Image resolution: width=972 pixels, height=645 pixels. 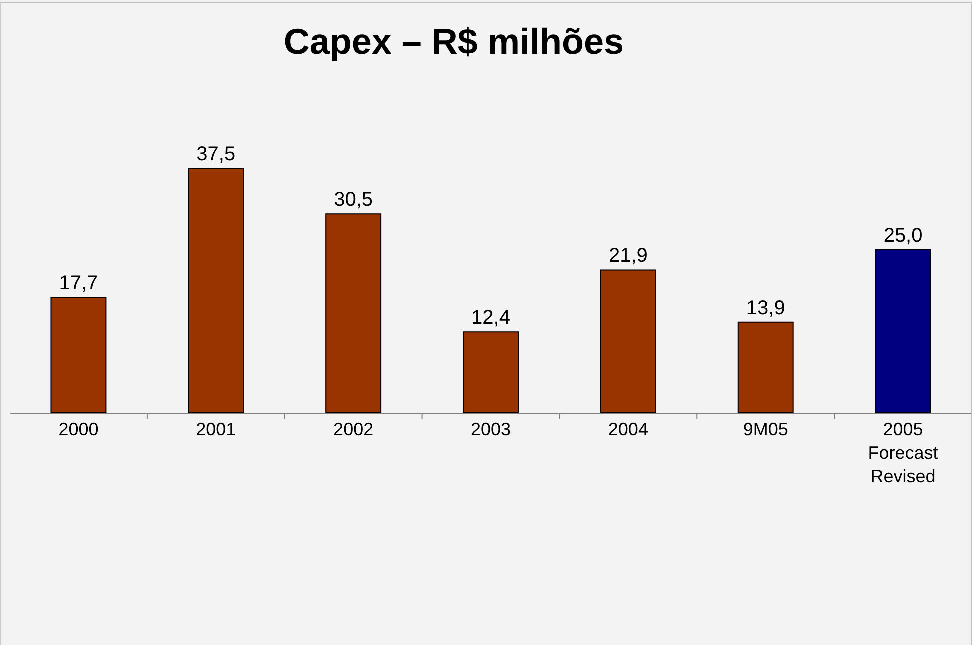 What do you see at coordinates (354, 200) in the screenshot?
I see `data-label: 30,5` at bounding box center [354, 200].